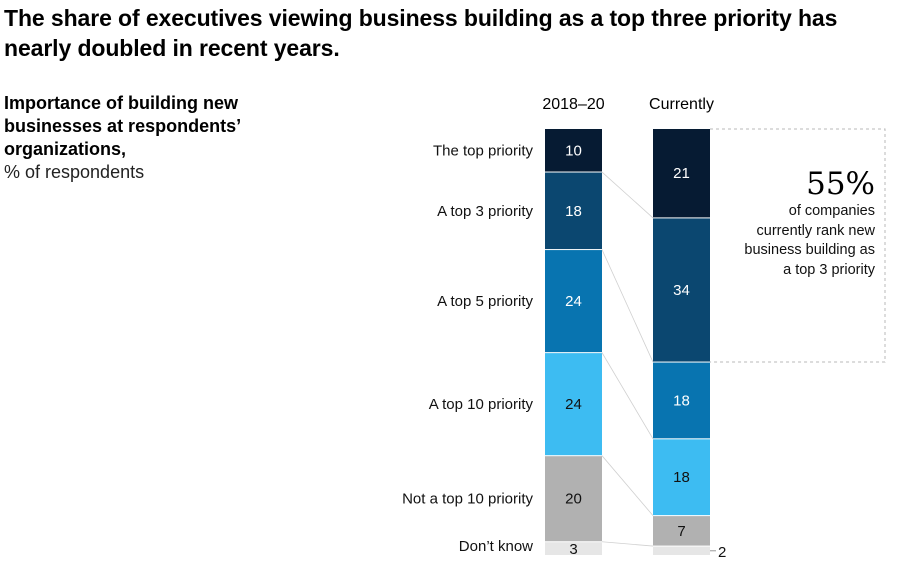 The width and height of the screenshot is (900, 567). What do you see at coordinates (483, 150) in the screenshot?
I see `series-label-the-top-priority: The top priority` at bounding box center [483, 150].